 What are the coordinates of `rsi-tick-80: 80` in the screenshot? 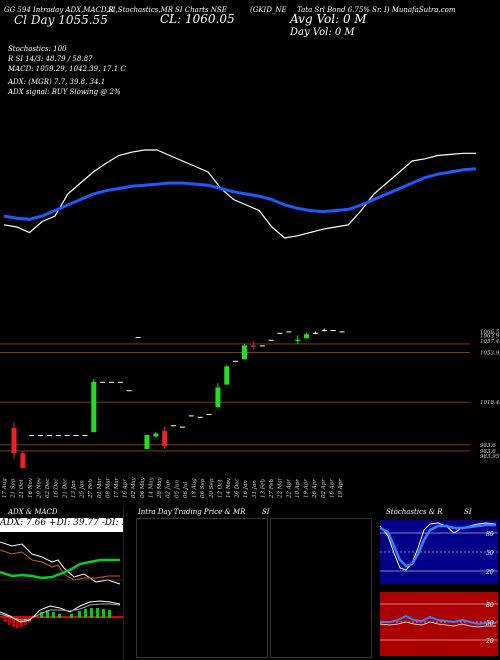 It's located at (490, 605).